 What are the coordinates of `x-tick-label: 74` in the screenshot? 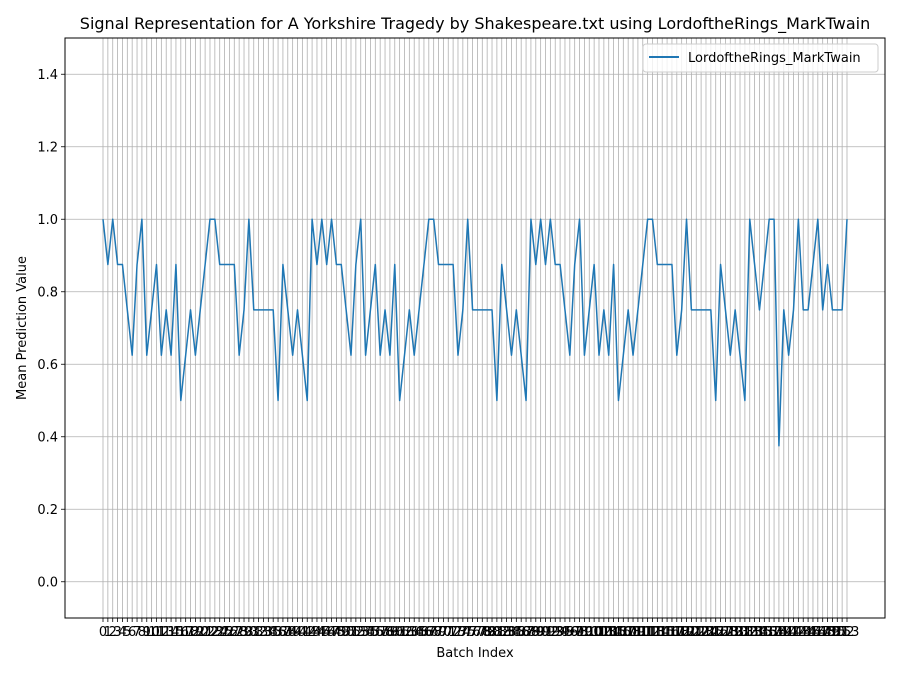 It's located at (463, 632).